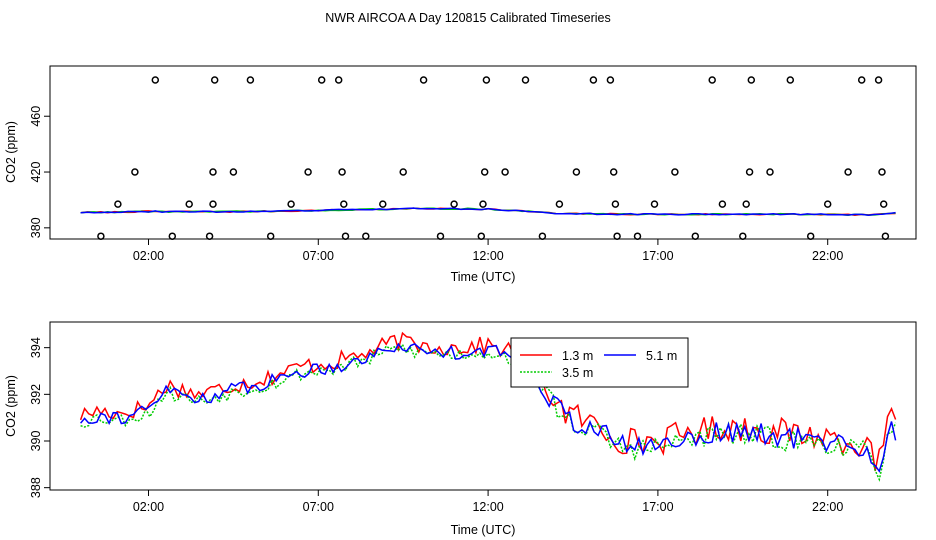 The image size is (936, 540). What do you see at coordinates (39, 417) in the screenshot?
I see `y-axis-bottom: 388 390 392 394` at bounding box center [39, 417].